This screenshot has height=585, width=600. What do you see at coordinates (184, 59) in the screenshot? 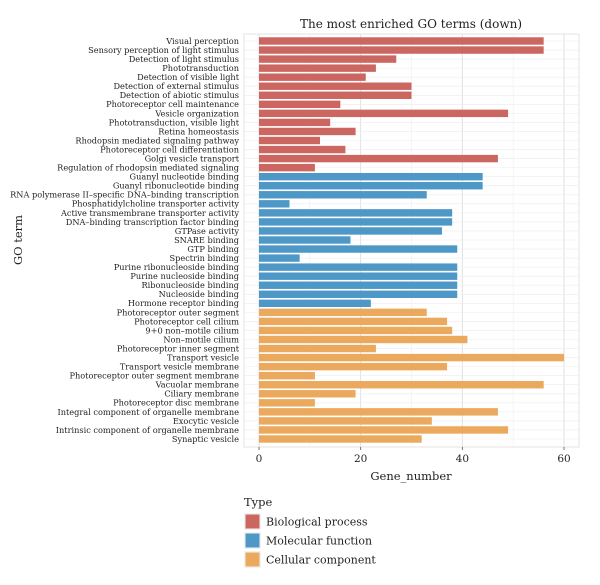
I see `y-tick-label: Detection of light stimulus` at bounding box center [184, 59].